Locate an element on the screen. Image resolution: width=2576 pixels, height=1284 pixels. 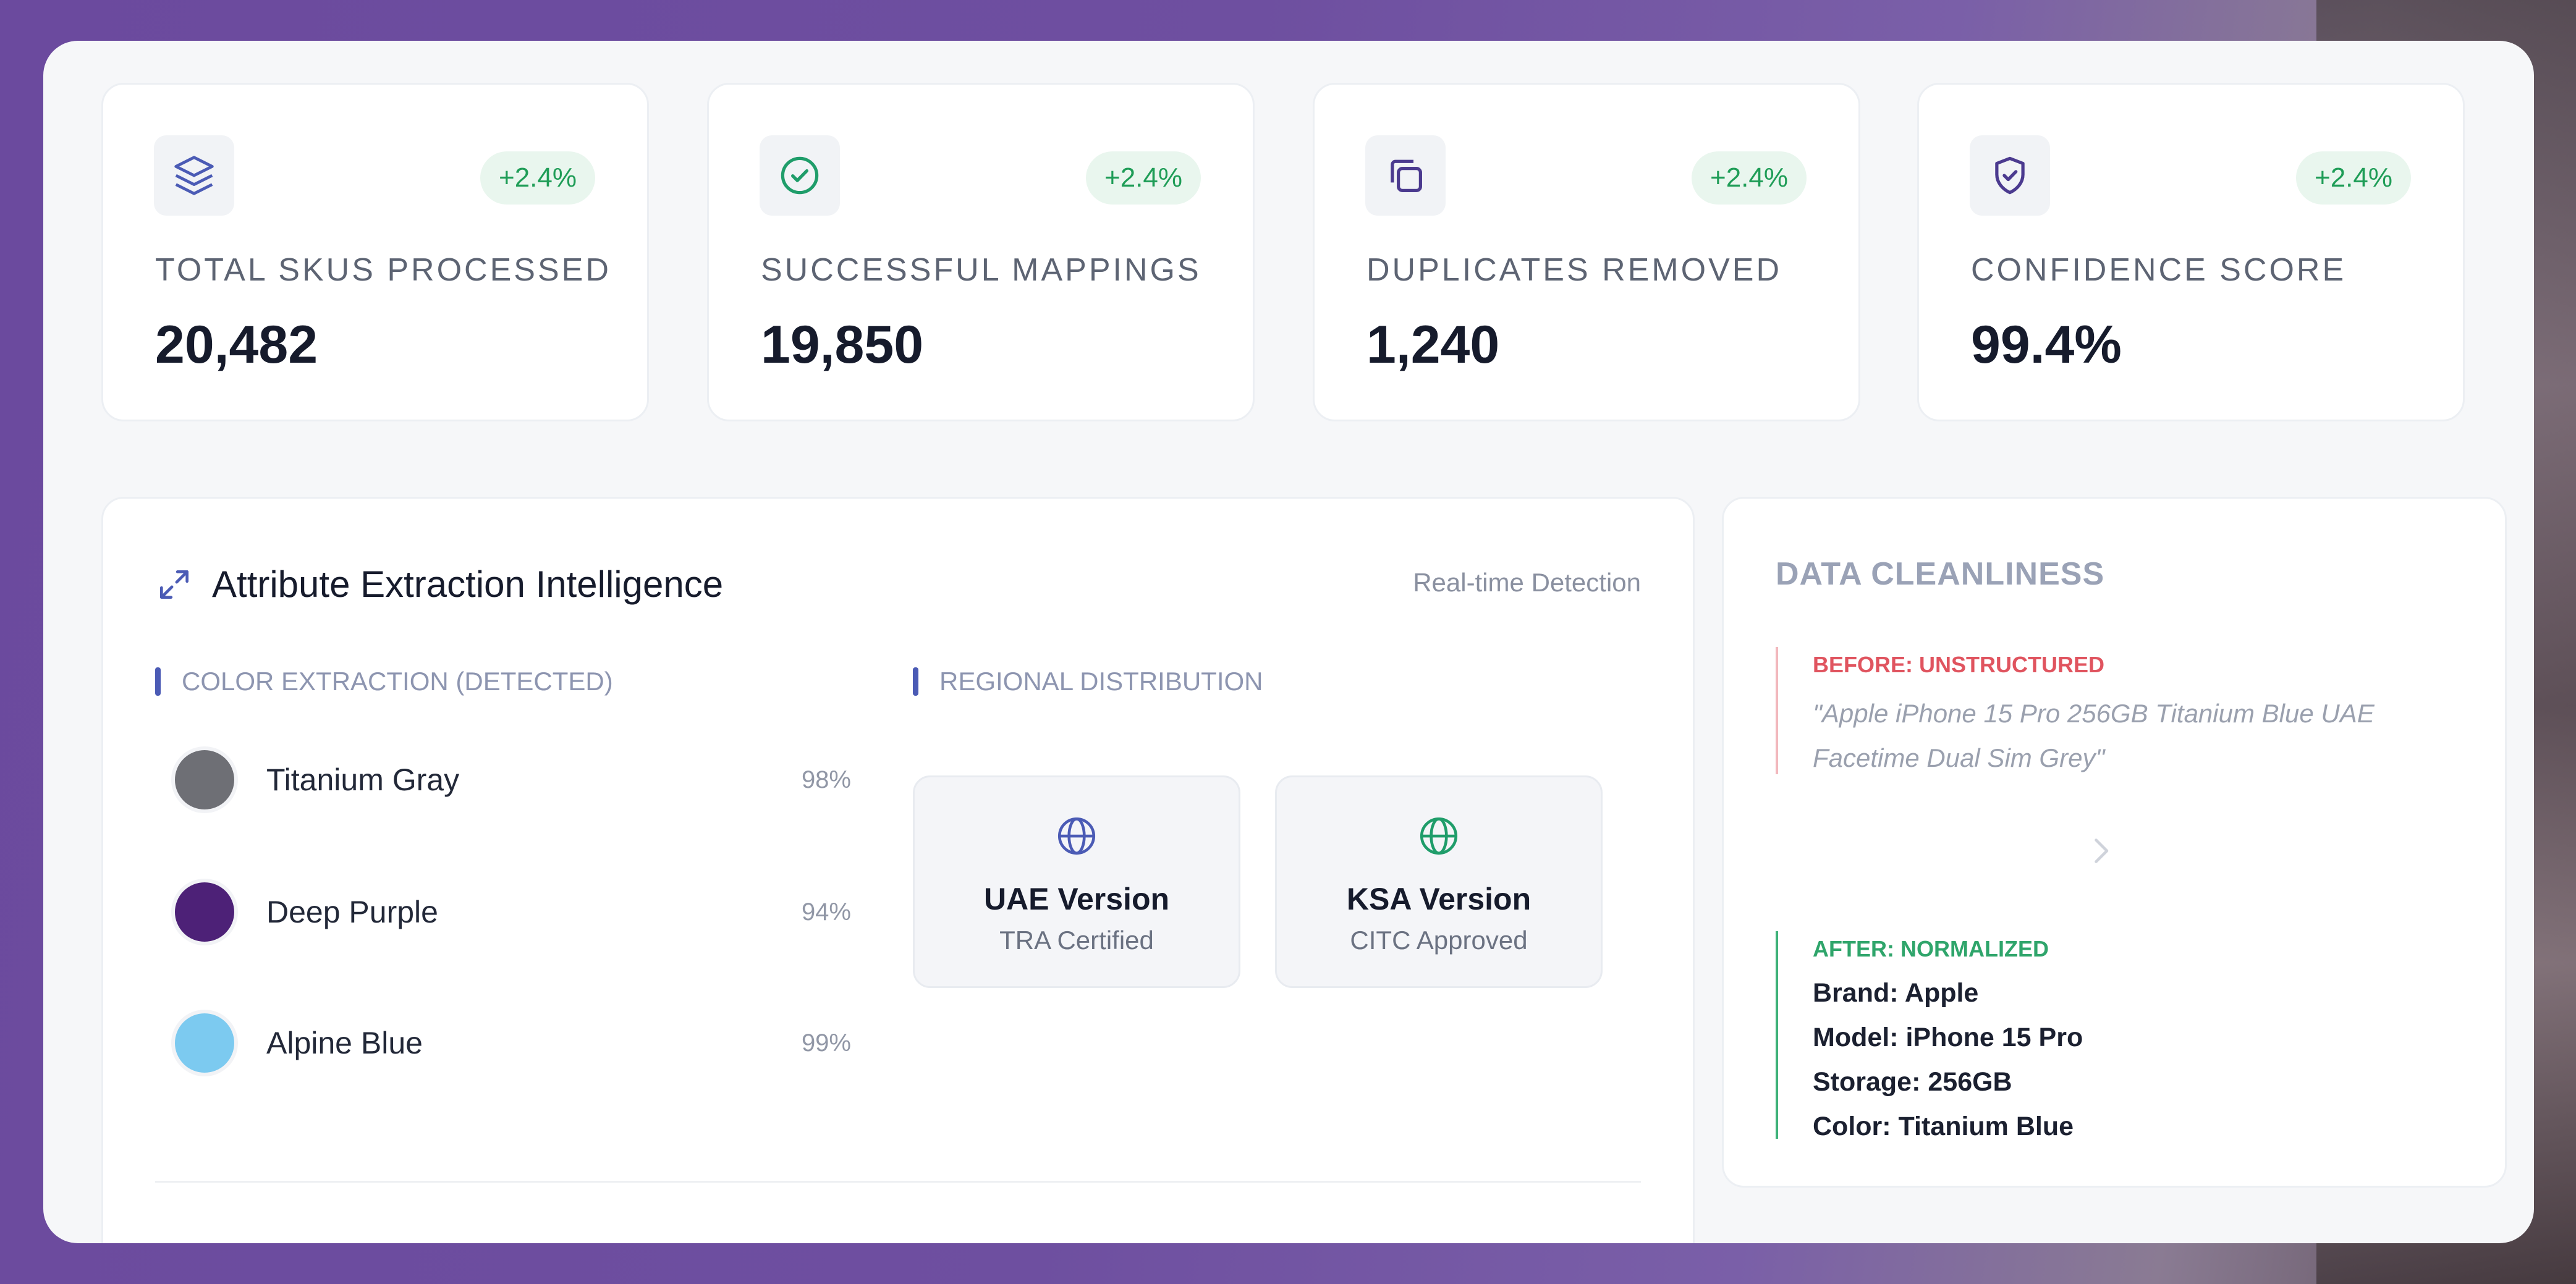
section-title: REGIONAL DISTRIBUTION is located at coordinates (1101, 681).